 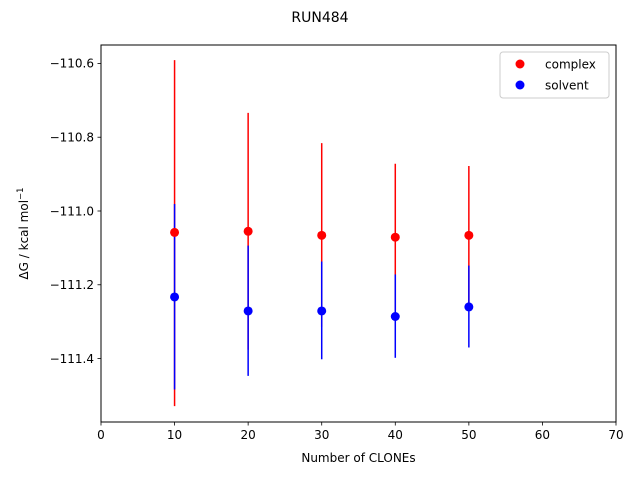 What do you see at coordinates (24, 240) in the screenshot?
I see `y-axis-label-main: ΔG / kcal mol` at bounding box center [24, 240].